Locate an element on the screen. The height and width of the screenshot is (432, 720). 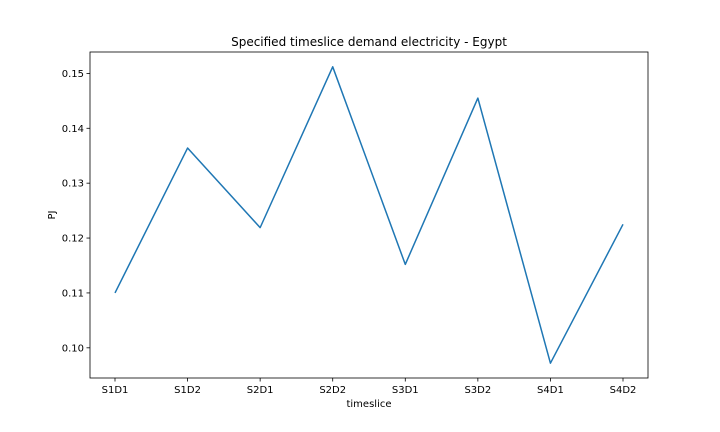
y-tick-label: 0.11 is located at coordinates (73, 293).